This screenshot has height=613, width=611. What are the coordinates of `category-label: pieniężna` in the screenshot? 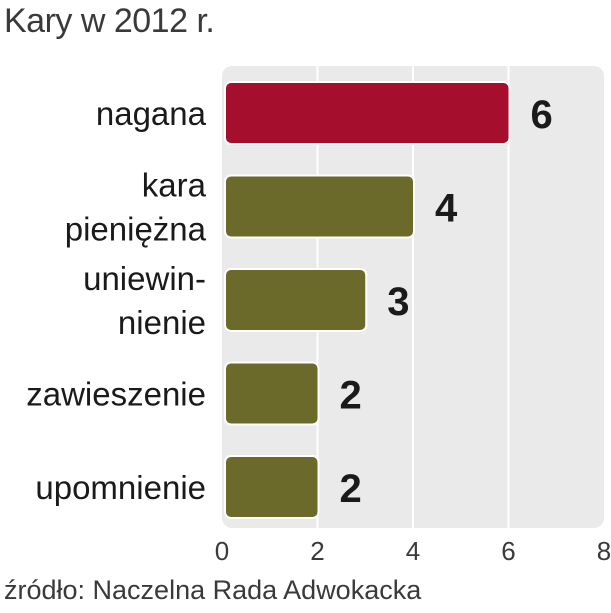 It's located at (136, 229).